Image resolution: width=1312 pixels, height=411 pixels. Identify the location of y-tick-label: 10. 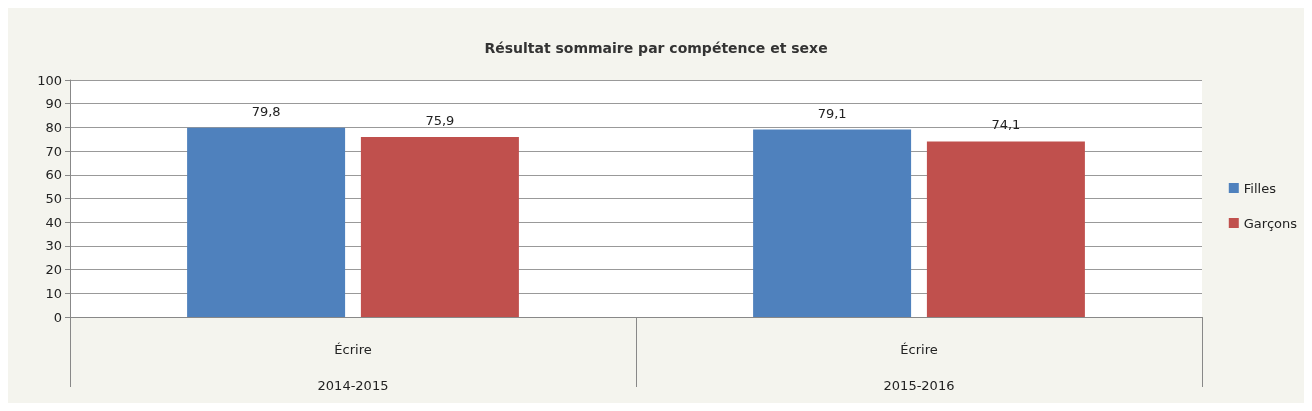
(53, 293).